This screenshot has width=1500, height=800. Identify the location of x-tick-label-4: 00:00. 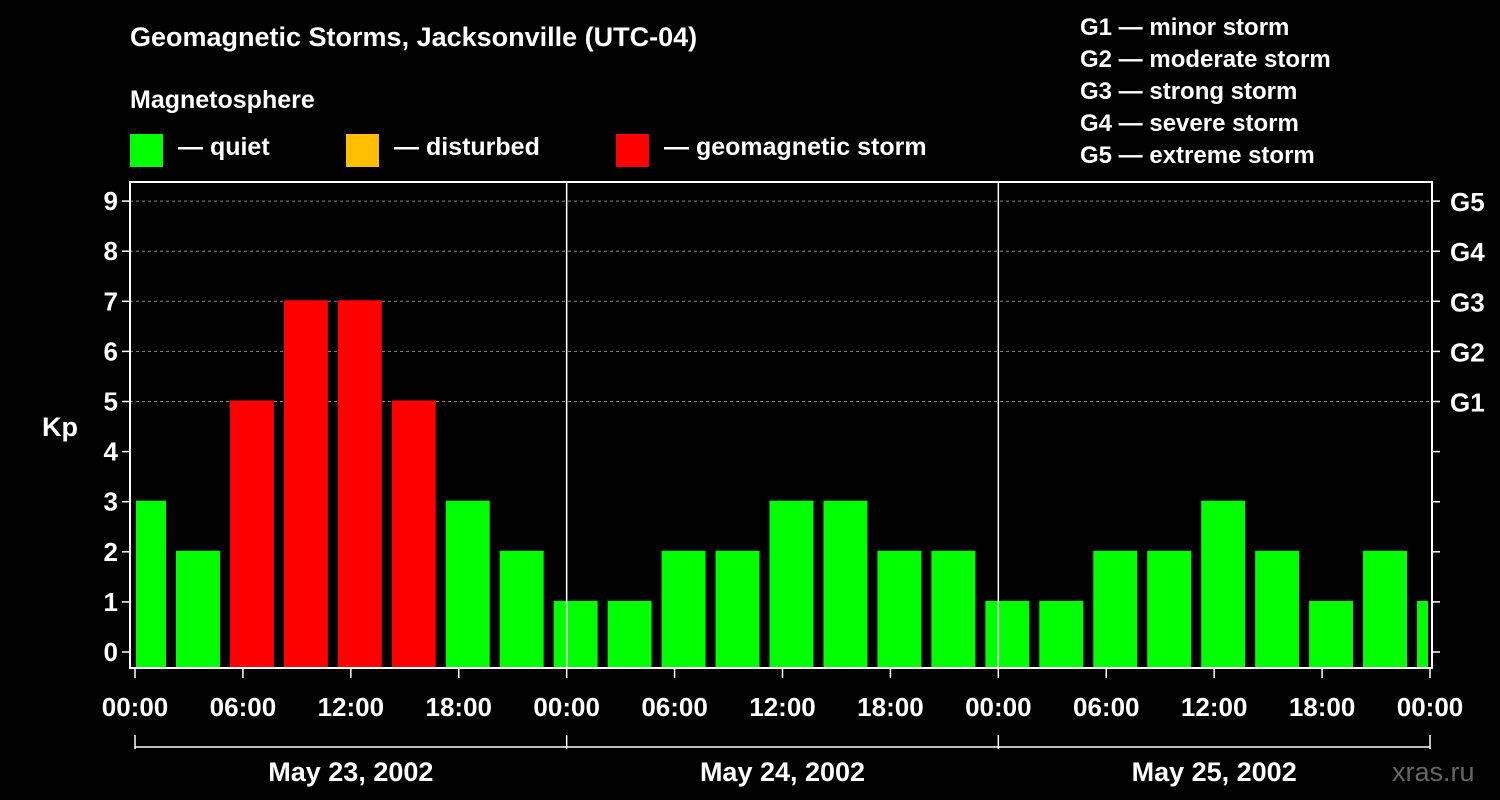
(566, 707).